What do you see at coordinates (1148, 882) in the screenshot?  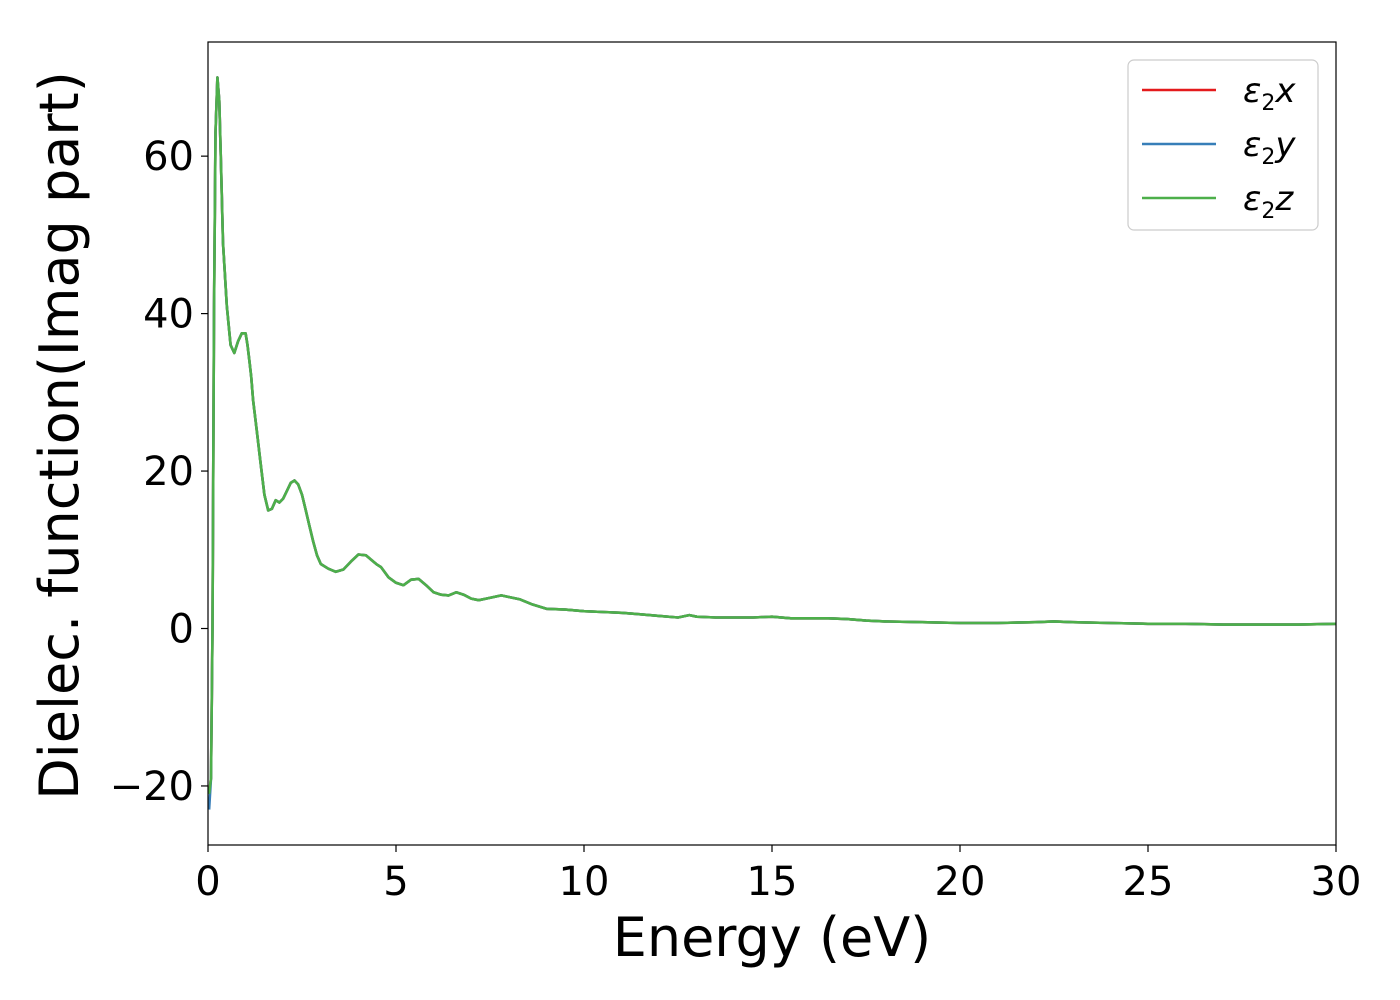 I see `x-tick-label: 25` at bounding box center [1148, 882].